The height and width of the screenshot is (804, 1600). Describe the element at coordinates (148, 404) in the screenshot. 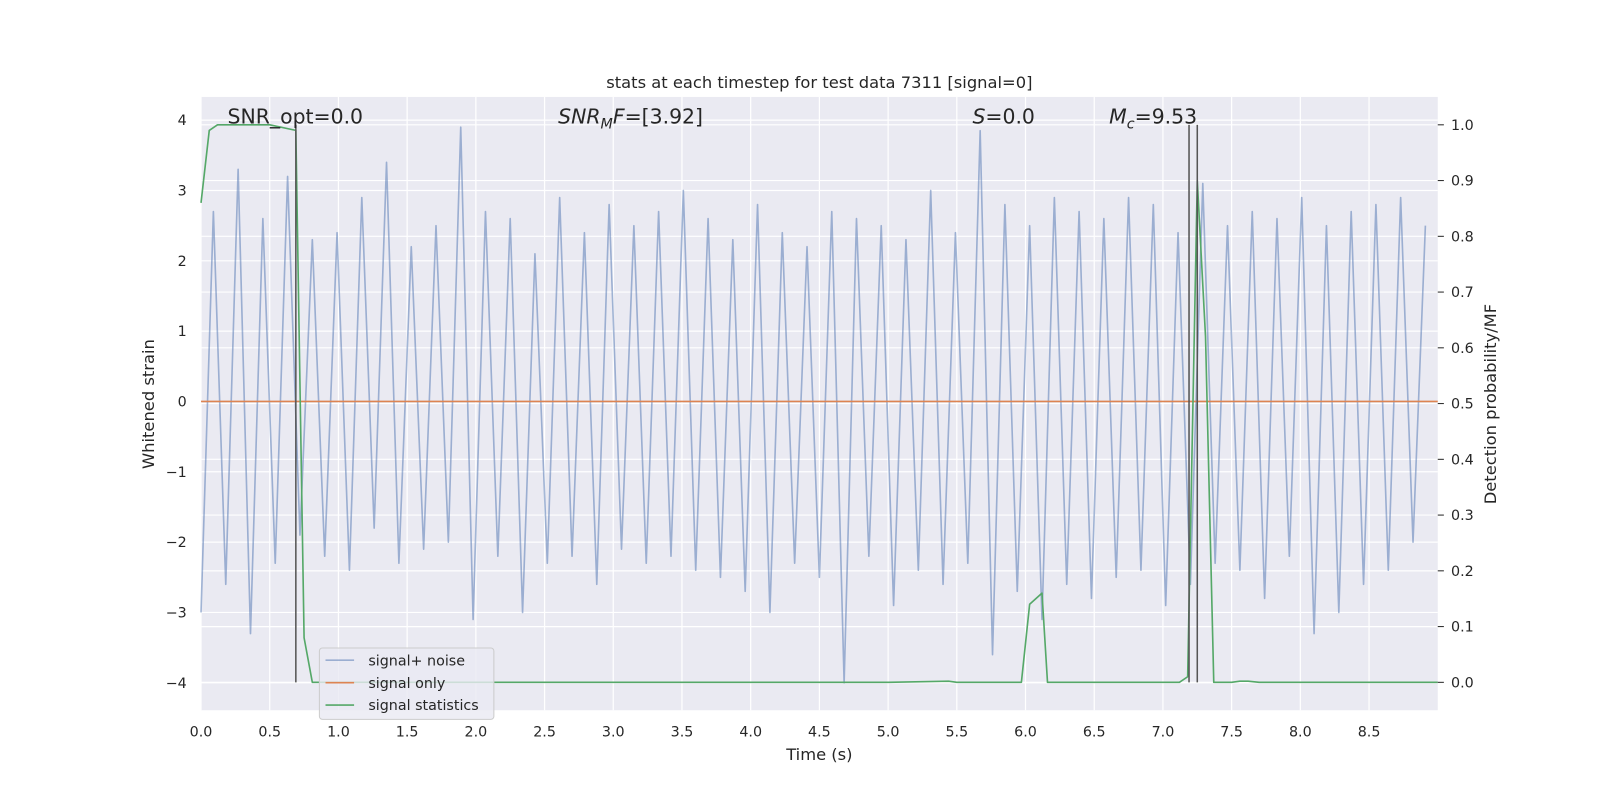

I see `y-axis-label: Whitened strain` at that location.